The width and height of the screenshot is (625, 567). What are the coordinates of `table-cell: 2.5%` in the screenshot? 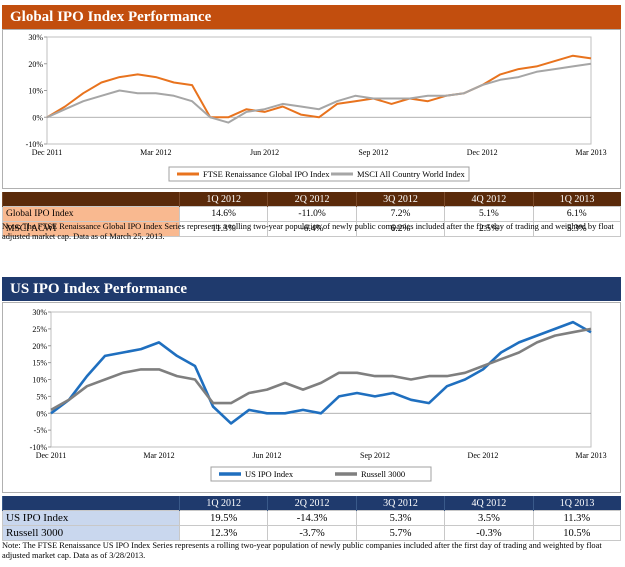 It's located at (489, 229).